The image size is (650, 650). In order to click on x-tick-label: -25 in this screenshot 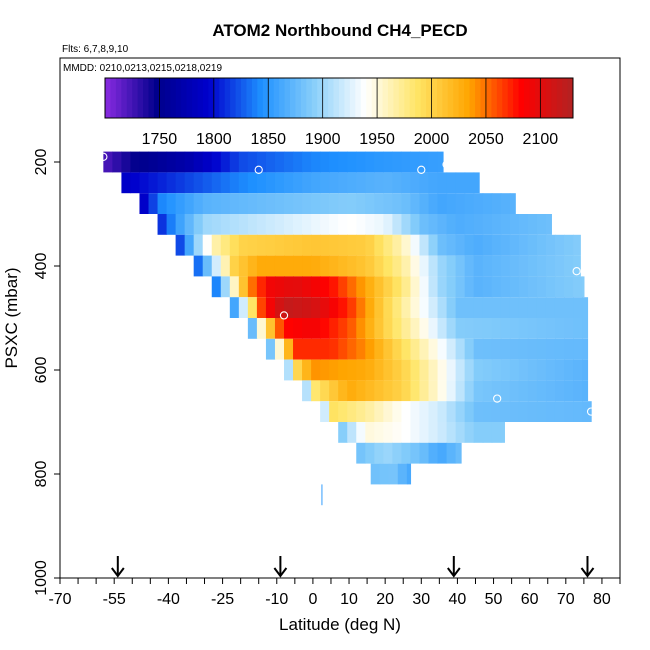, I will do `click(222, 599)`.